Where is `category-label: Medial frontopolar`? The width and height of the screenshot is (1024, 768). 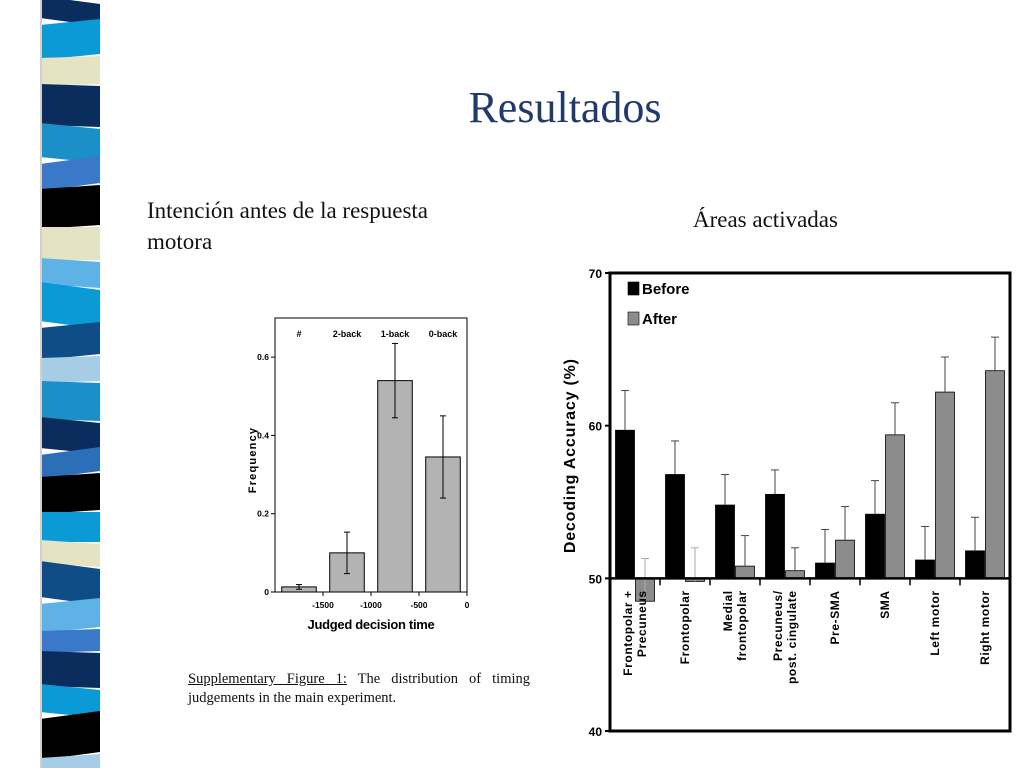 category-label: Medial frontopolar is located at coordinates (735, 625).